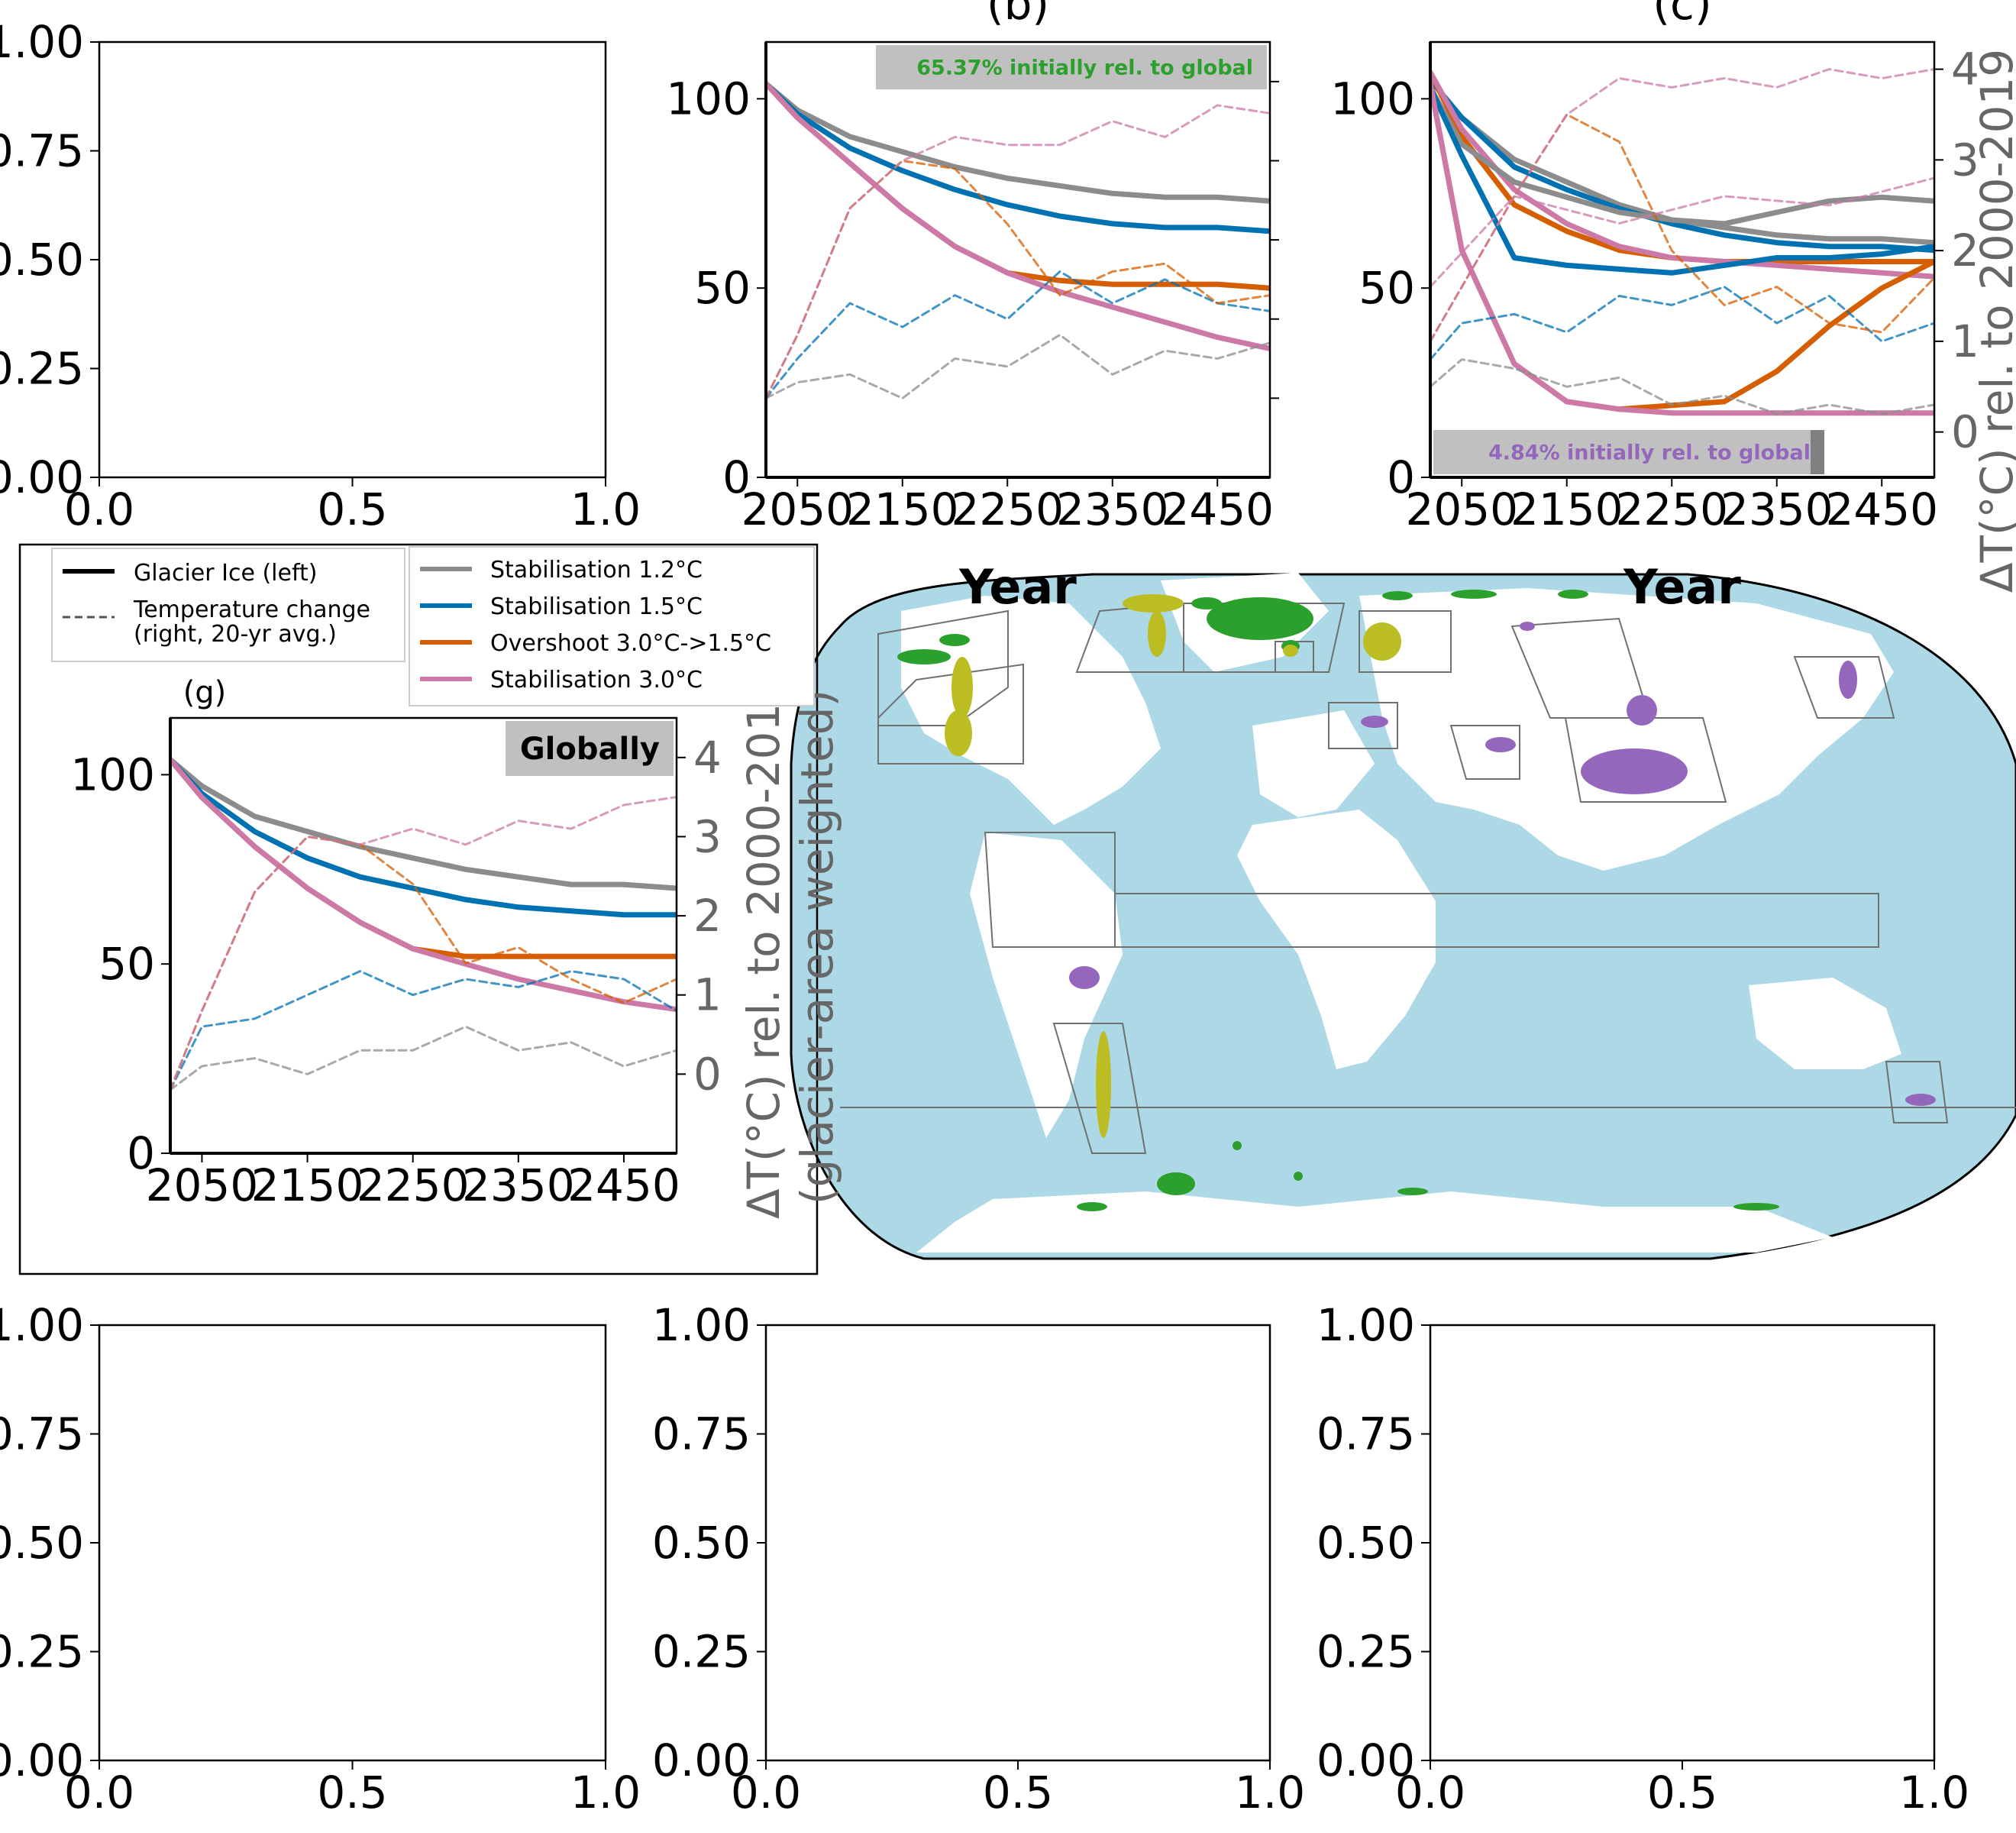 The image size is (2016, 1833). Describe the element at coordinates (205, 692) in the screenshot. I see `panel-title: (g)` at that location.